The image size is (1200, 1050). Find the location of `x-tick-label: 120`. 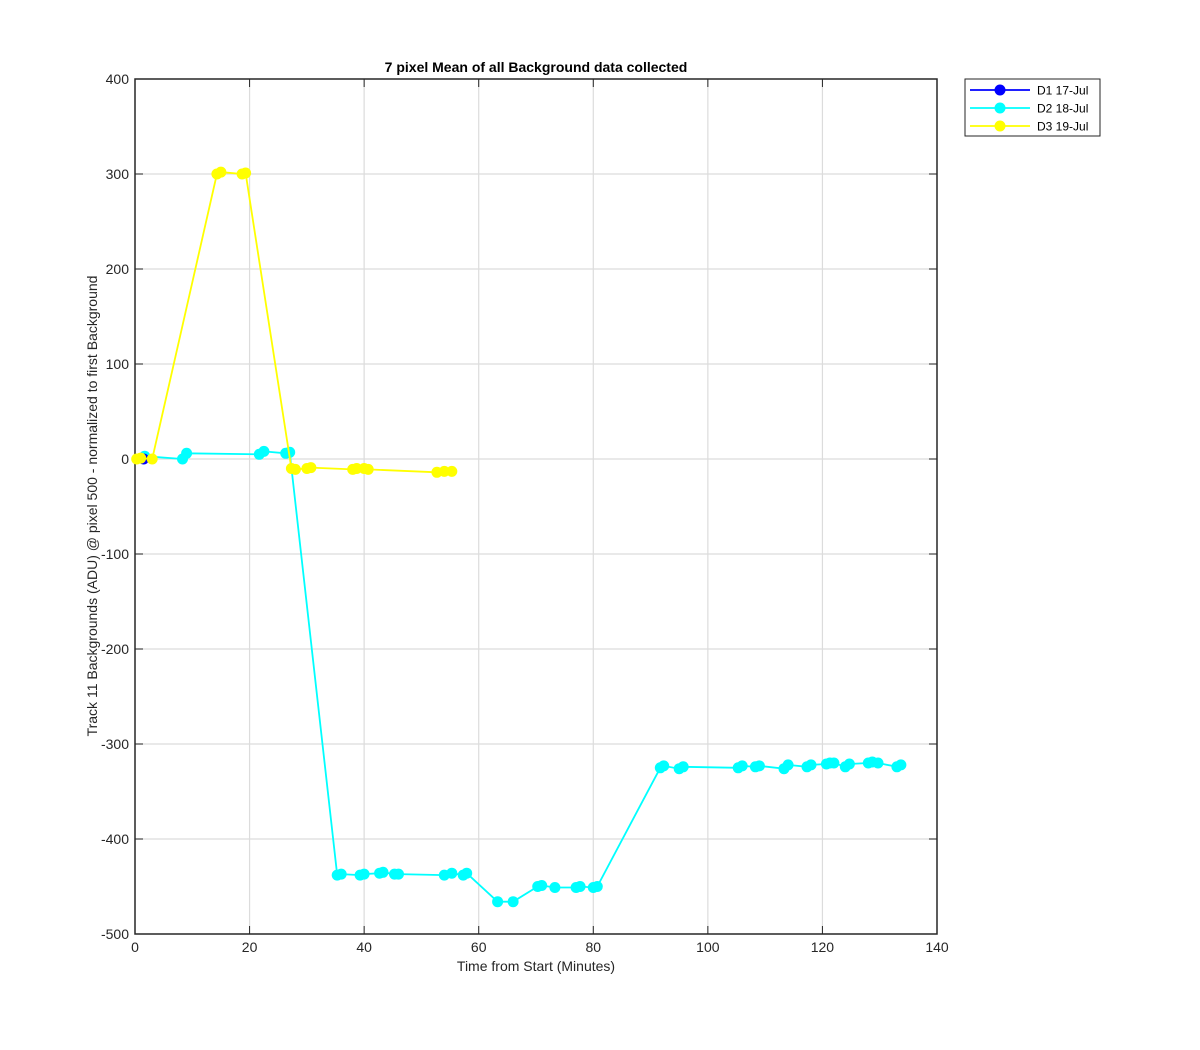

x-tick-label: 120 is located at coordinates (823, 947).